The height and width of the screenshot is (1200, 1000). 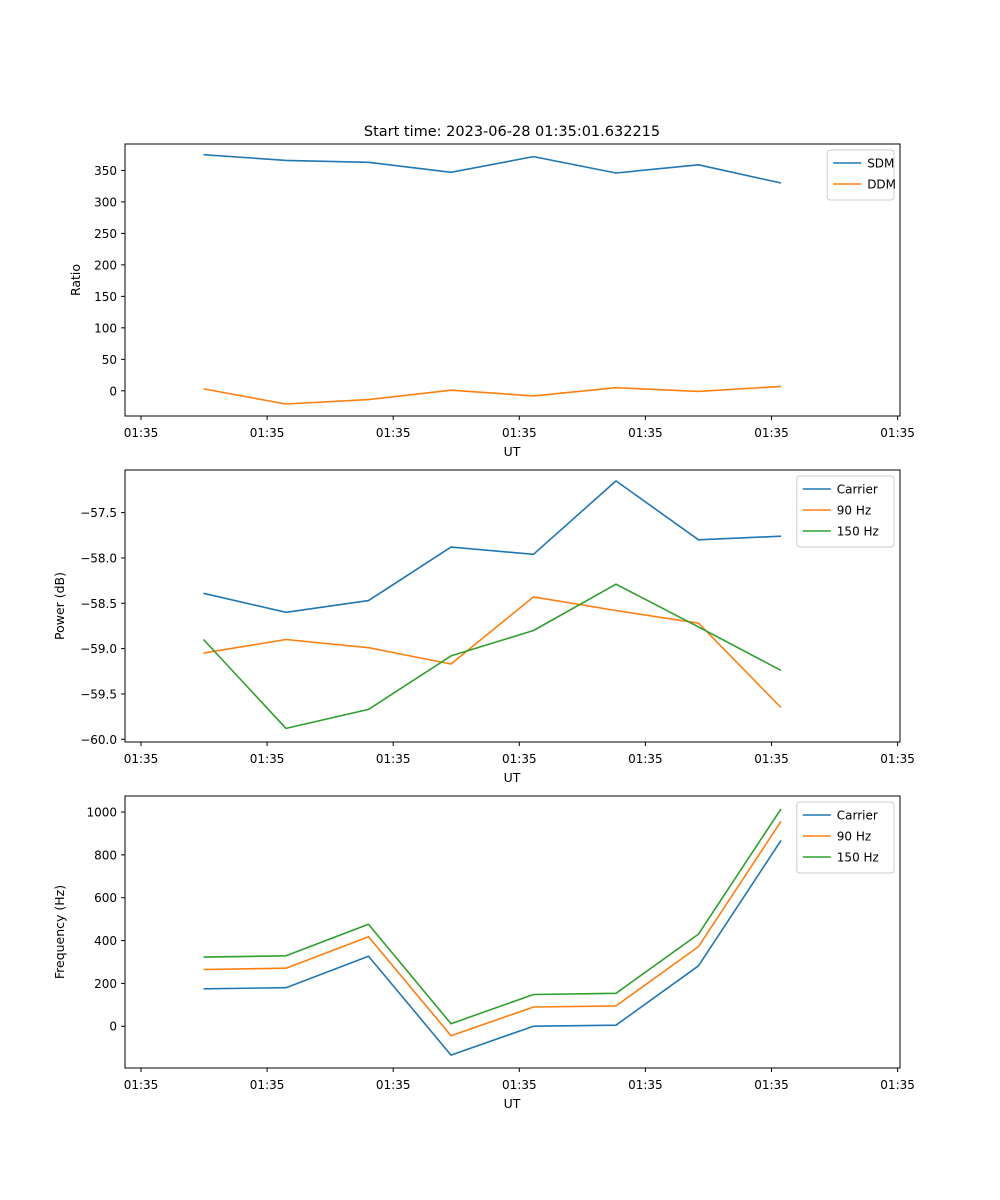 I want to click on y-tick-label: 100, so click(x=105, y=328).